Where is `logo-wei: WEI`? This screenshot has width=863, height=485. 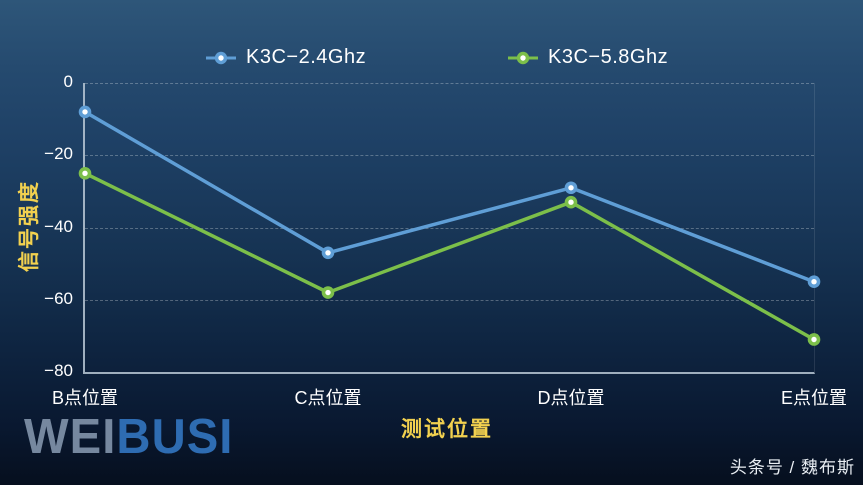 logo-wei: WEI is located at coordinates (70, 436).